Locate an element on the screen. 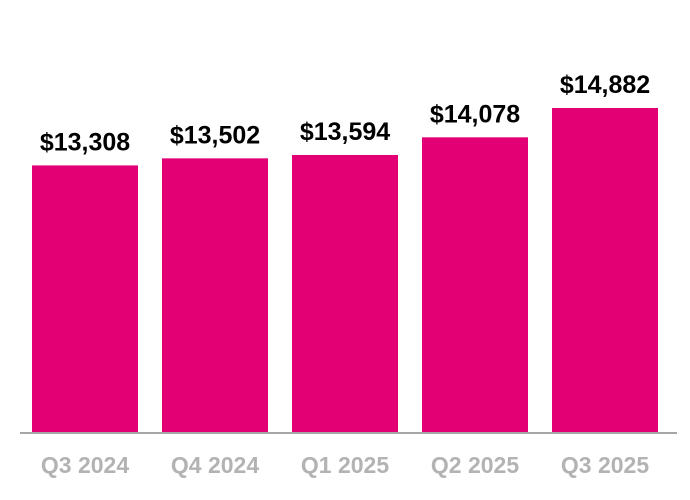  data-label: $13,308 is located at coordinates (85, 142).